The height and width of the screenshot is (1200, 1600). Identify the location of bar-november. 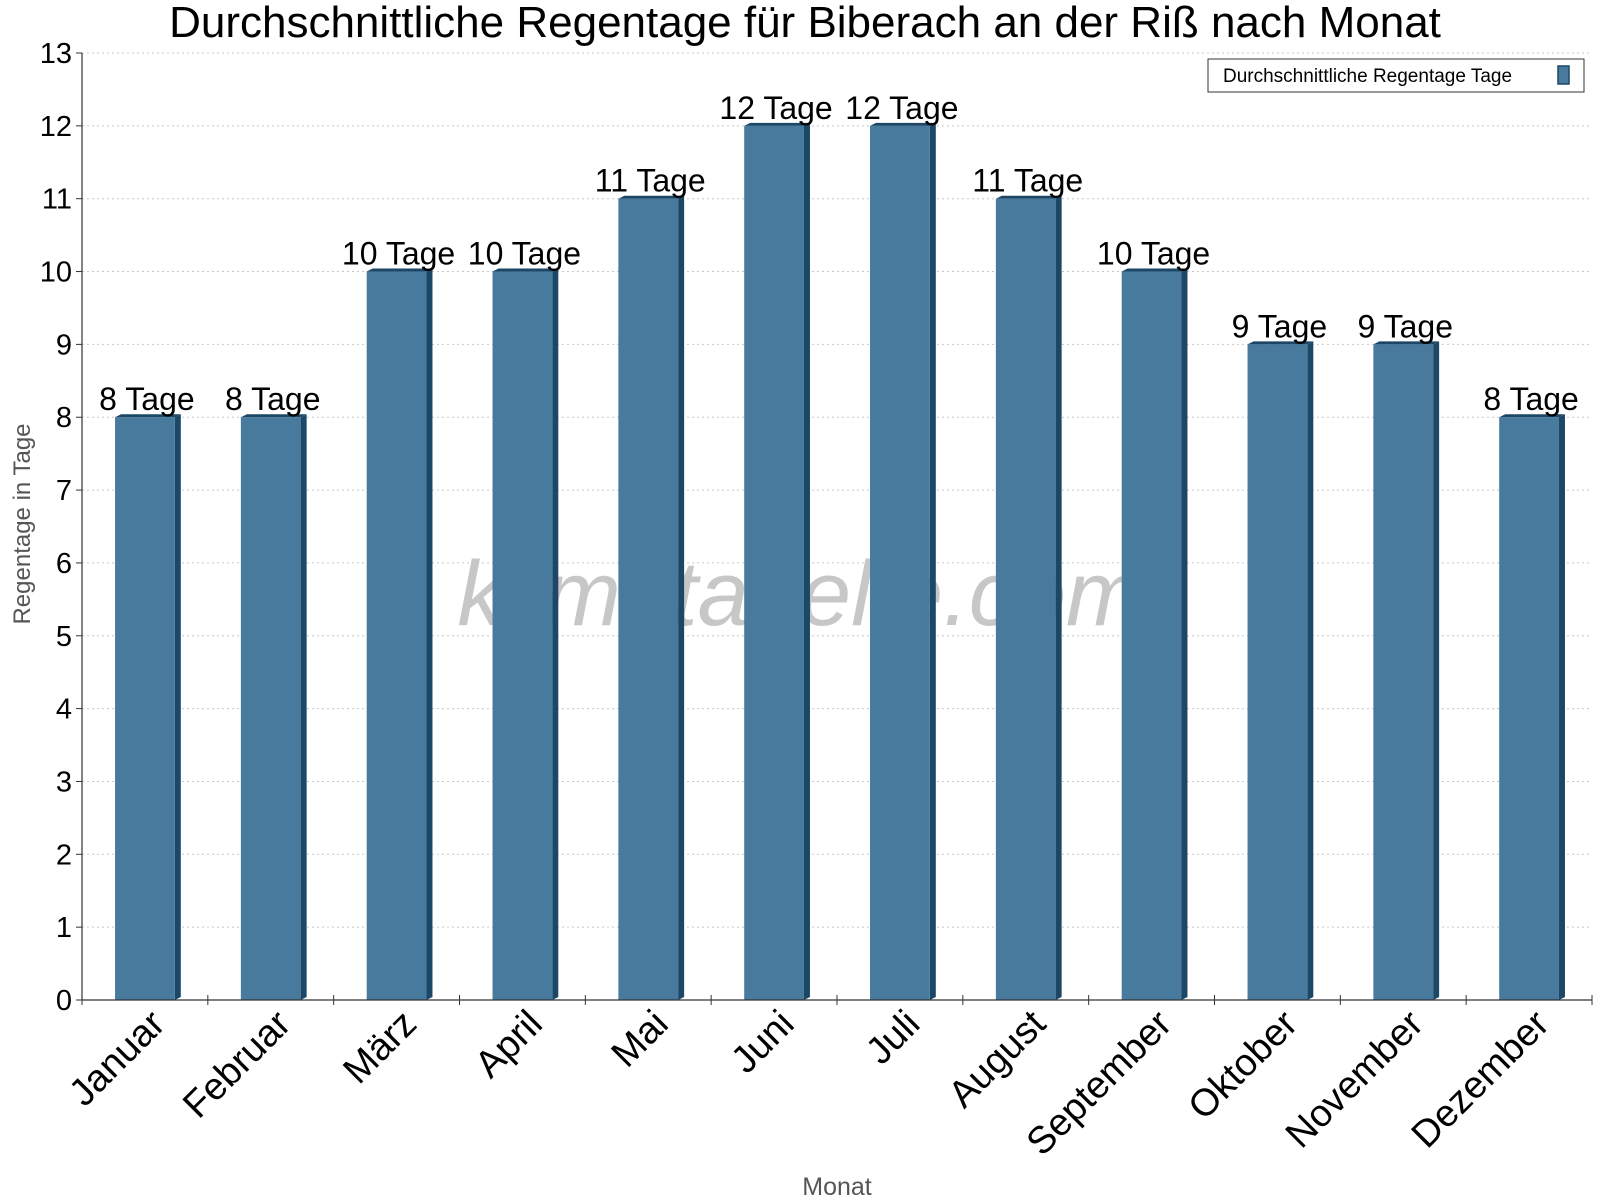
(1406, 670).